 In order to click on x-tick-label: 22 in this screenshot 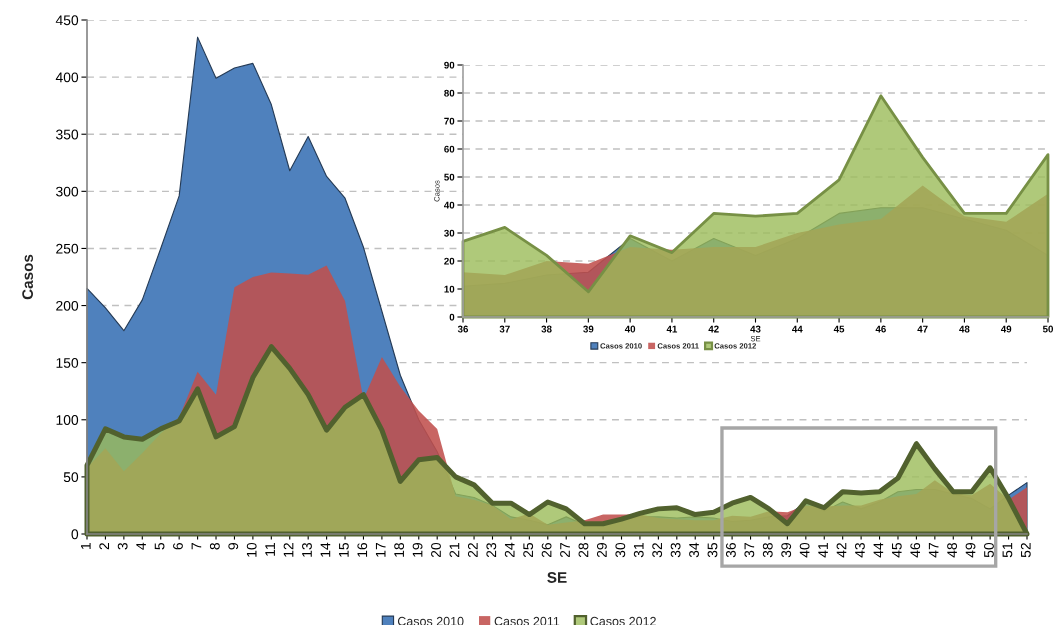, I will do `click(472, 550)`.